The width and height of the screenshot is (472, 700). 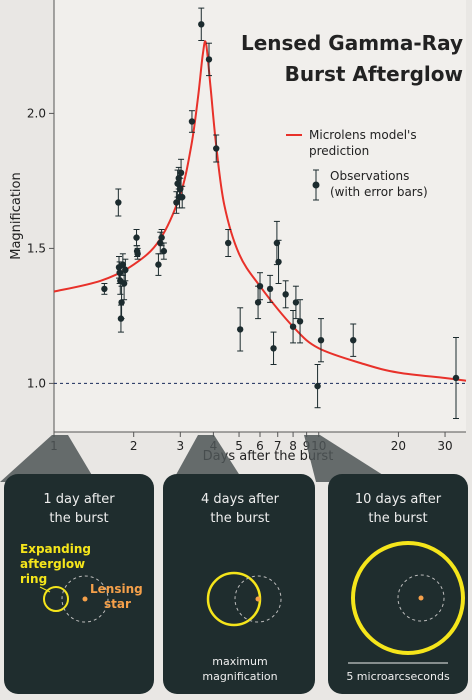 I want to click on y-tick-label: 1.5, so click(x=36, y=248).